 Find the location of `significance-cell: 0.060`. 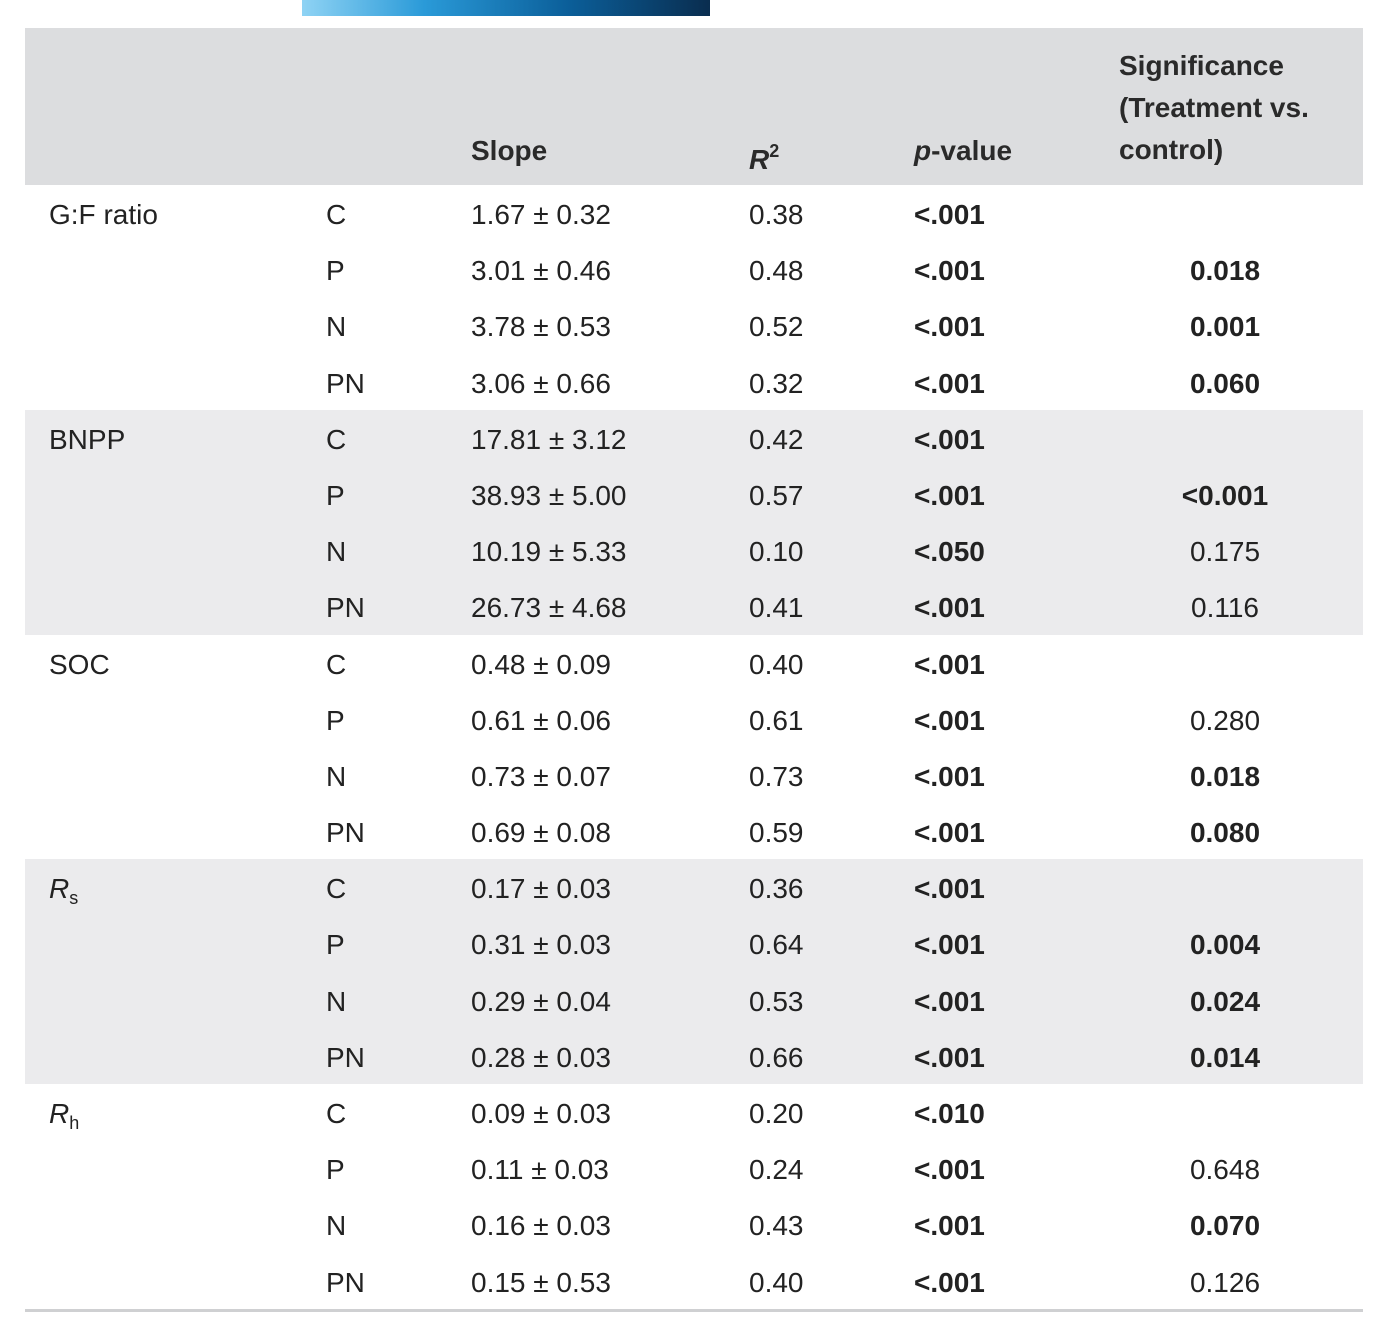

significance-cell: 0.060 is located at coordinates (1225, 383).